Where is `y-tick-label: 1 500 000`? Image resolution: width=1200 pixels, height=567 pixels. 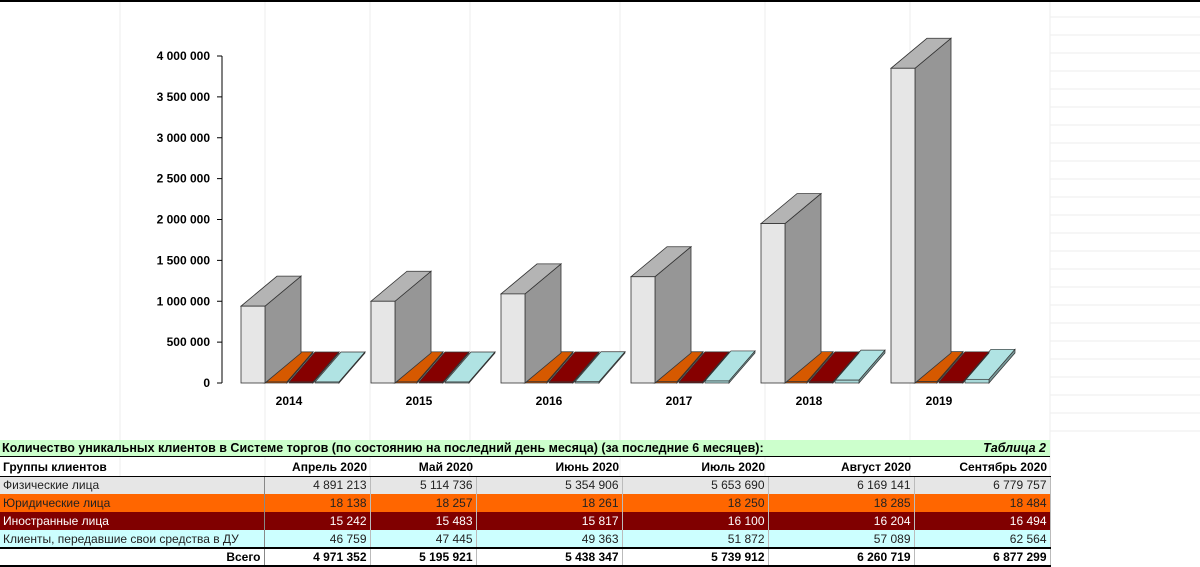 y-tick-label: 1 500 000 is located at coordinates (184, 260).